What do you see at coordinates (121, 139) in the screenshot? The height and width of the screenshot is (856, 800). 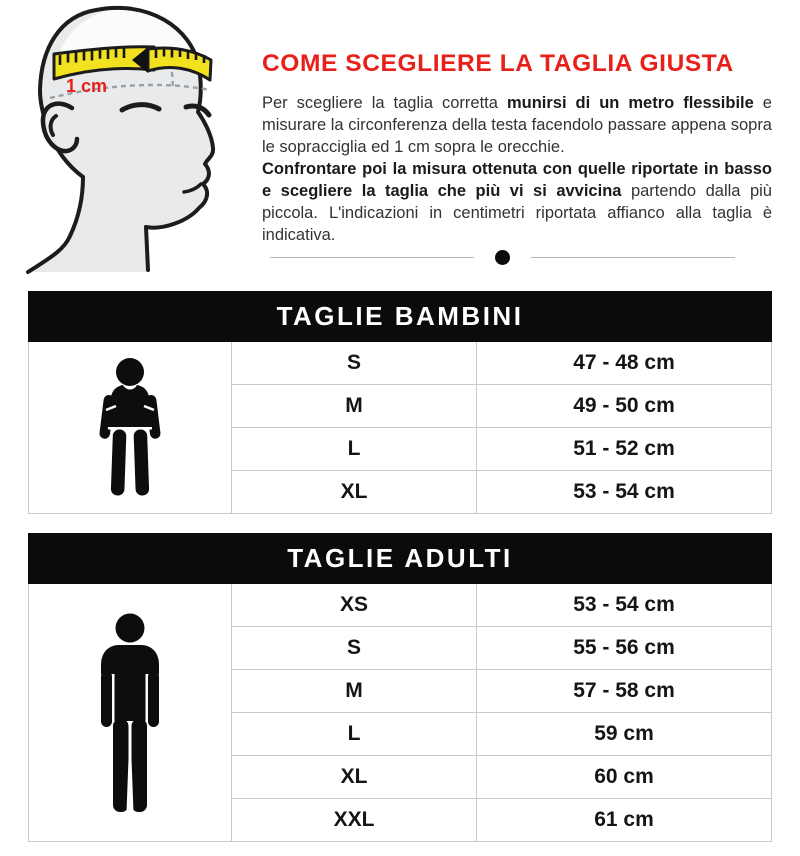 I see `head-measuring-illustration: 1 cm` at bounding box center [121, 139].